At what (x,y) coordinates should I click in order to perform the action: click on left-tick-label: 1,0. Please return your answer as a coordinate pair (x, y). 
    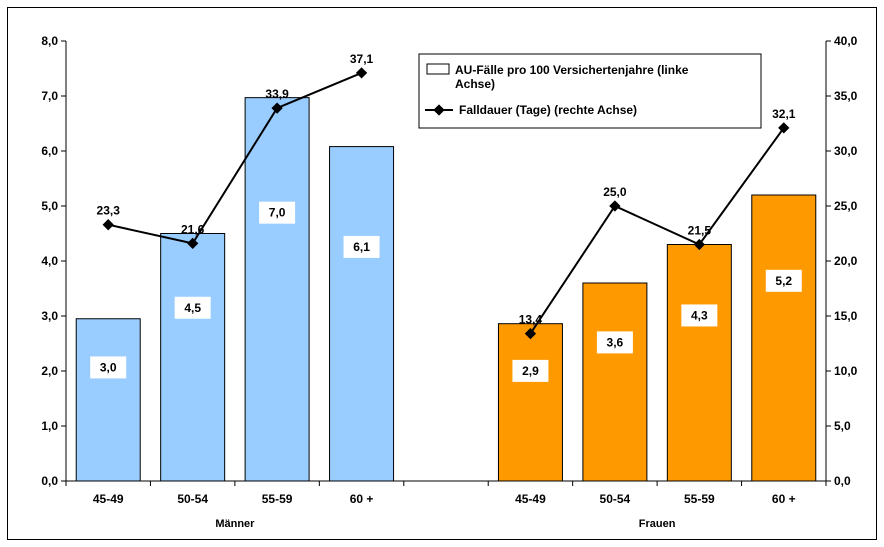
    Looking at the image, I should click on (49, 426).